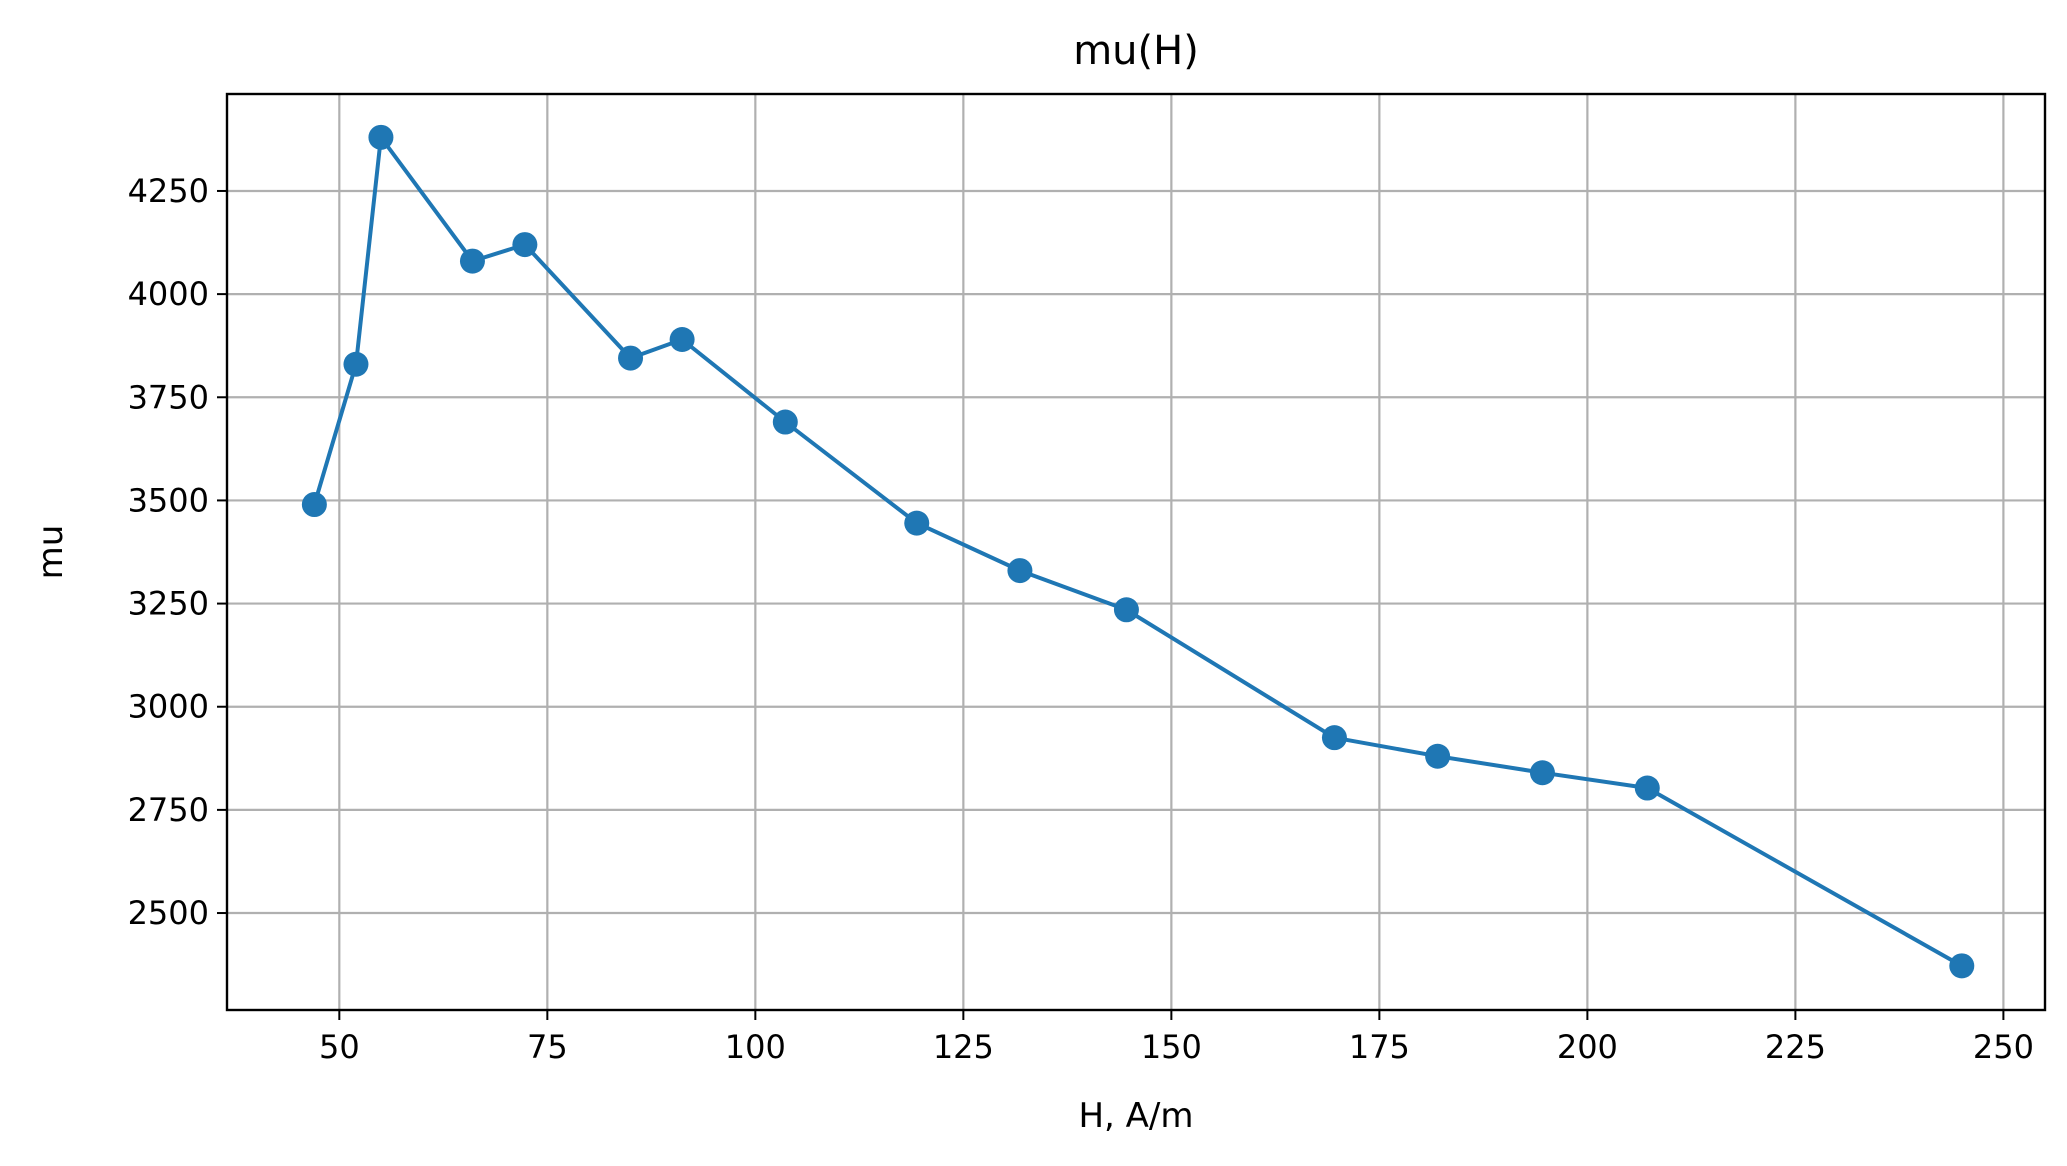 This screenshot has height=1166, width=2067. Describe the element at coordinates (1135, 1116) in the screenshot. I see `x-axis-label: H, A/m` at that location.